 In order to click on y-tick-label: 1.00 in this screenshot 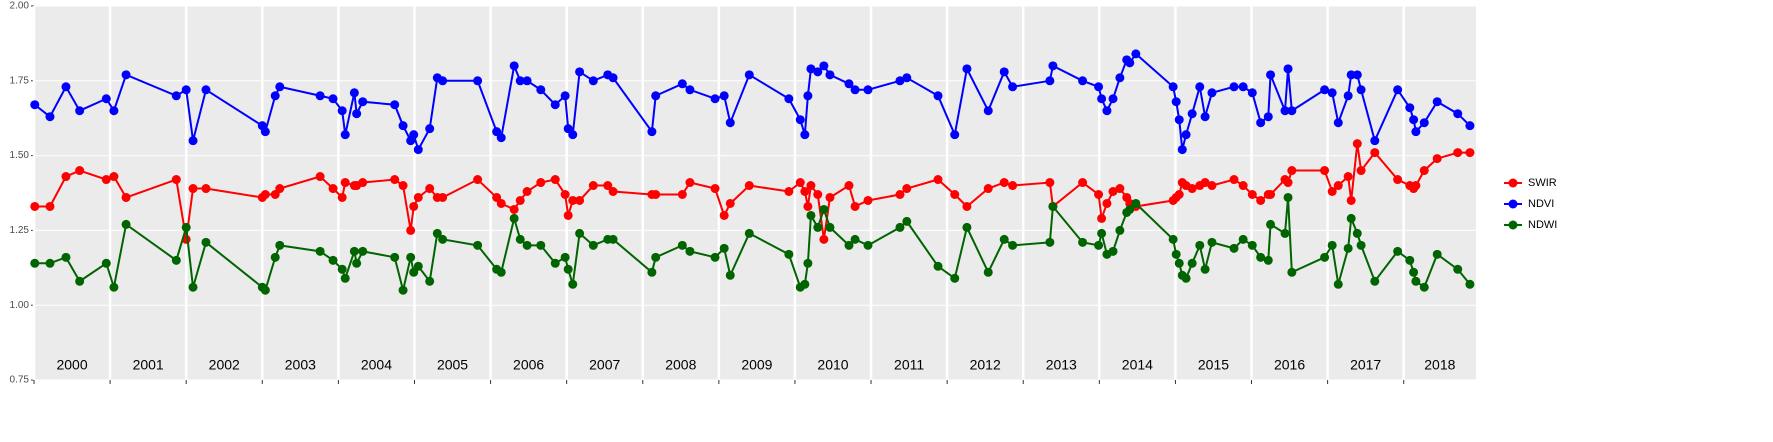, I will do `click(20, 305)`.